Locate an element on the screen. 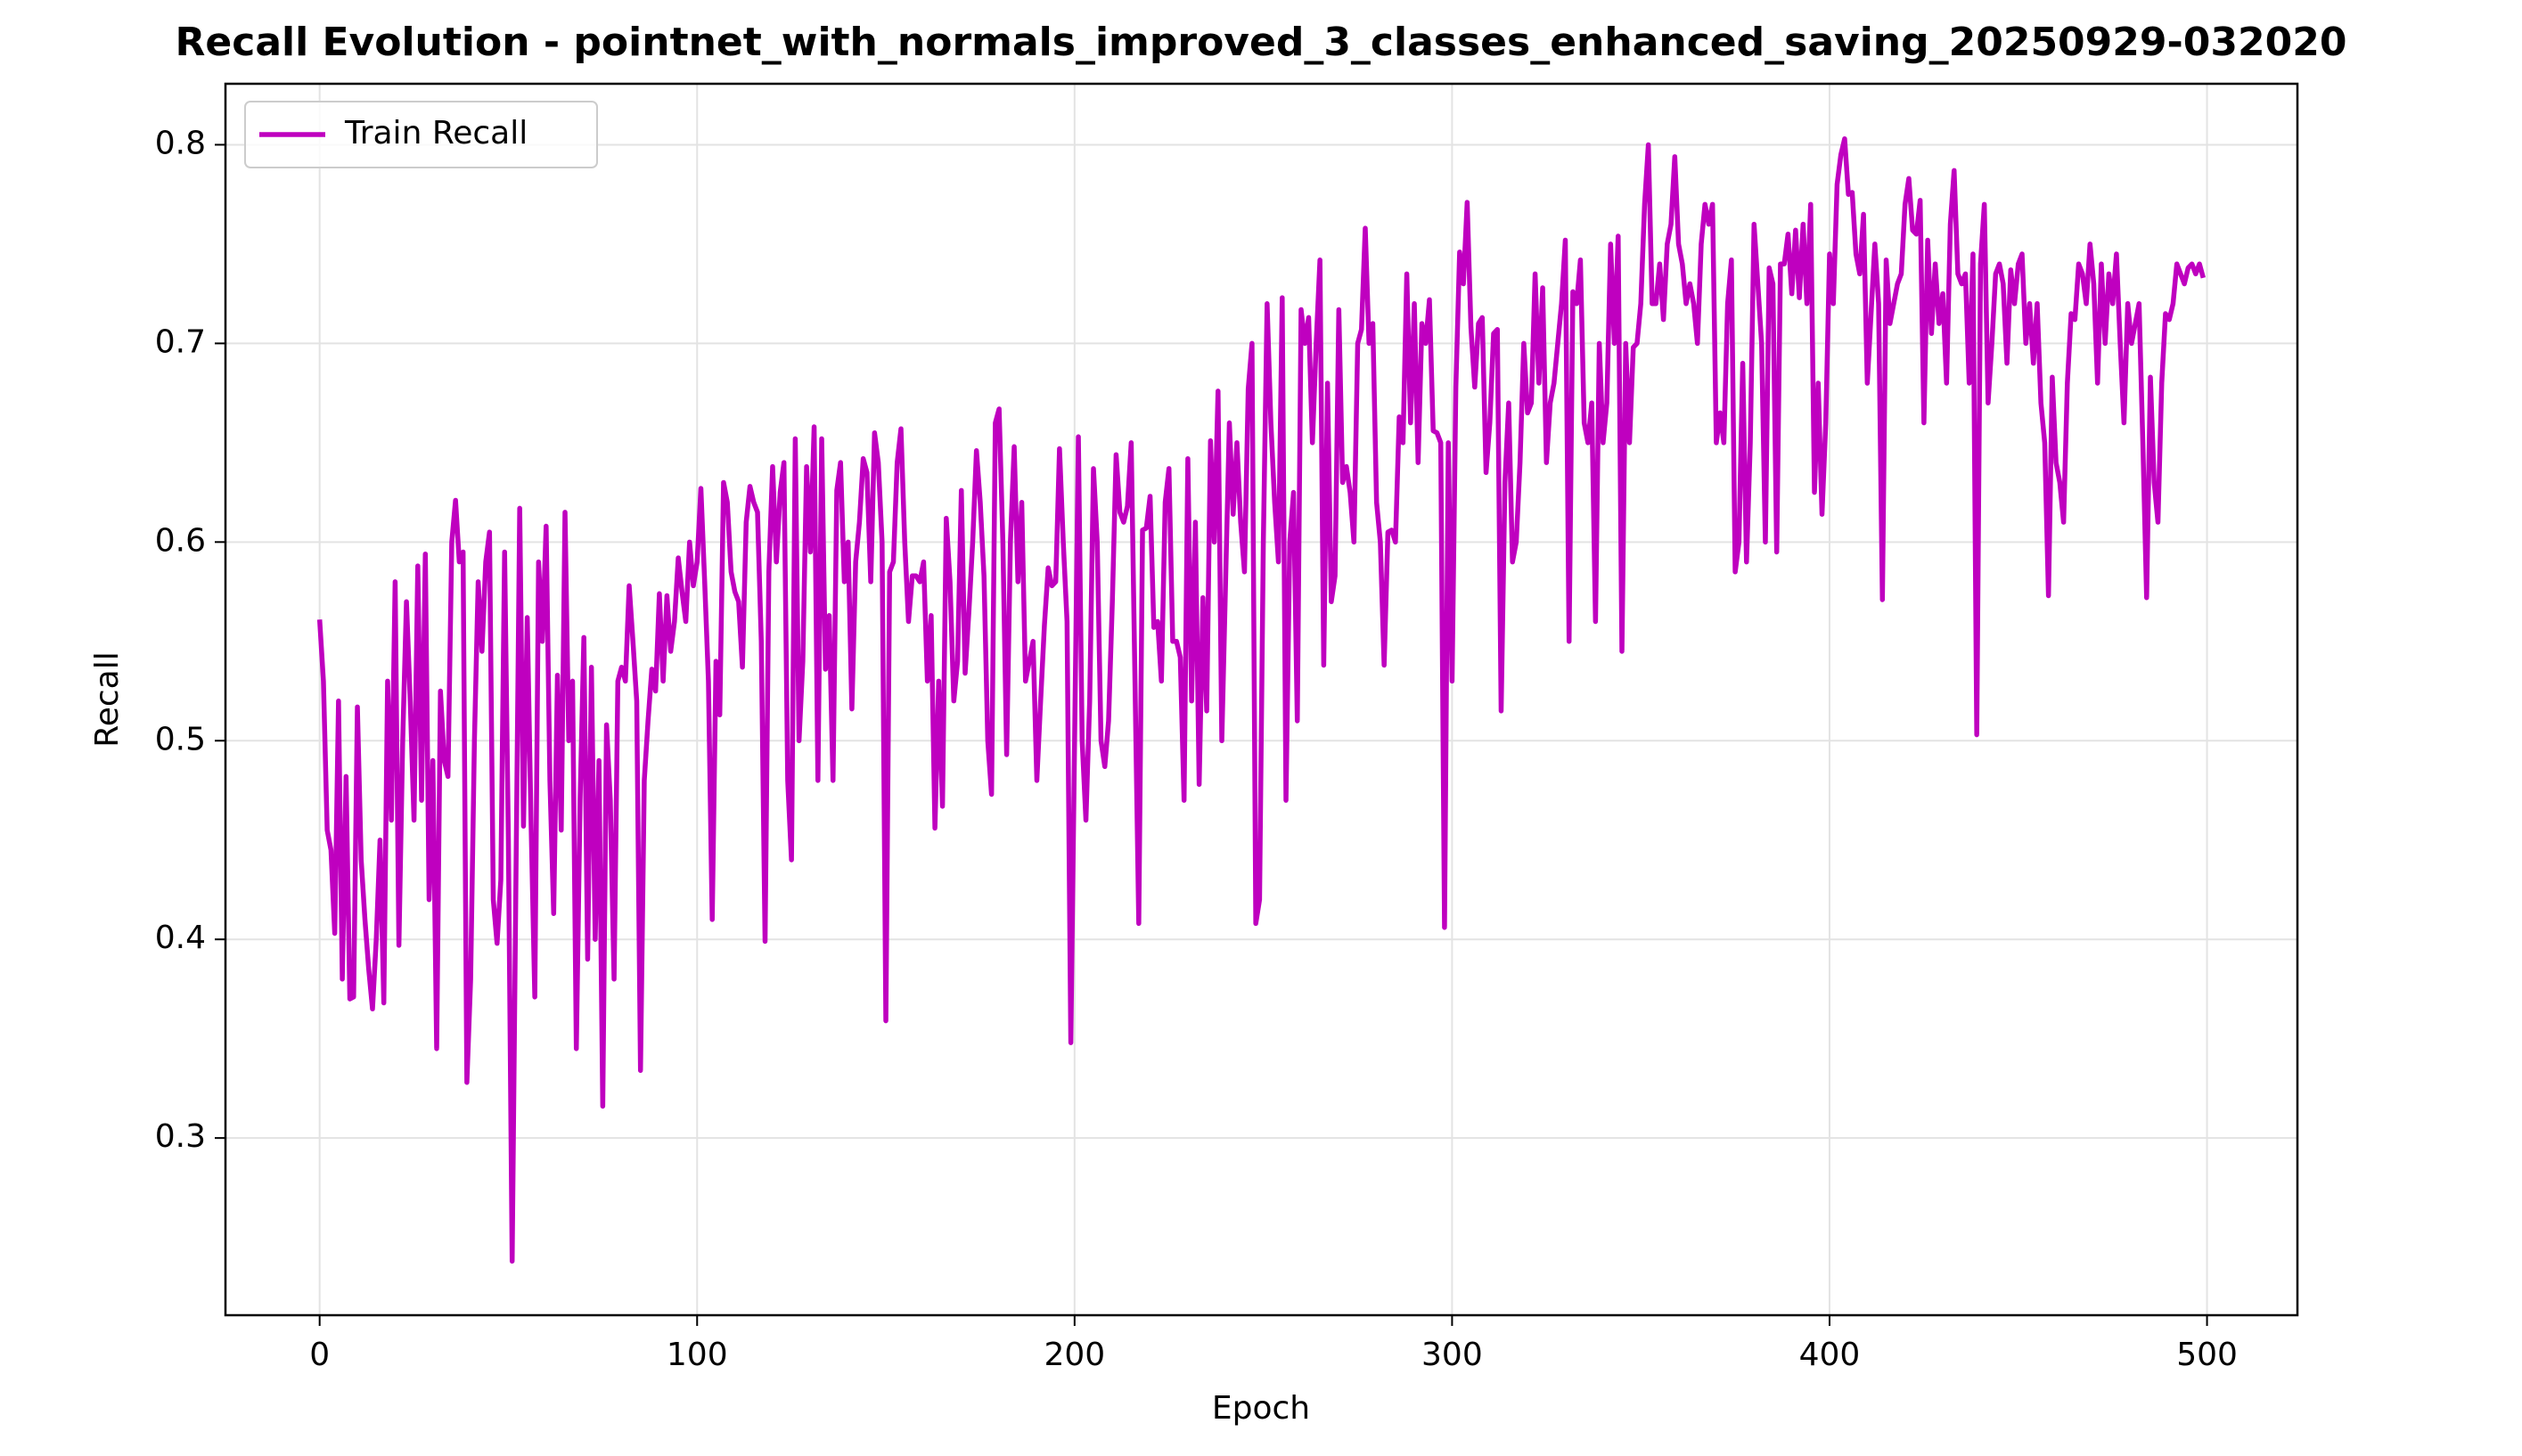 This screenshot has width=2522, height=1456. x-tick-label: 200 is located at coordinates (1074, 1355).